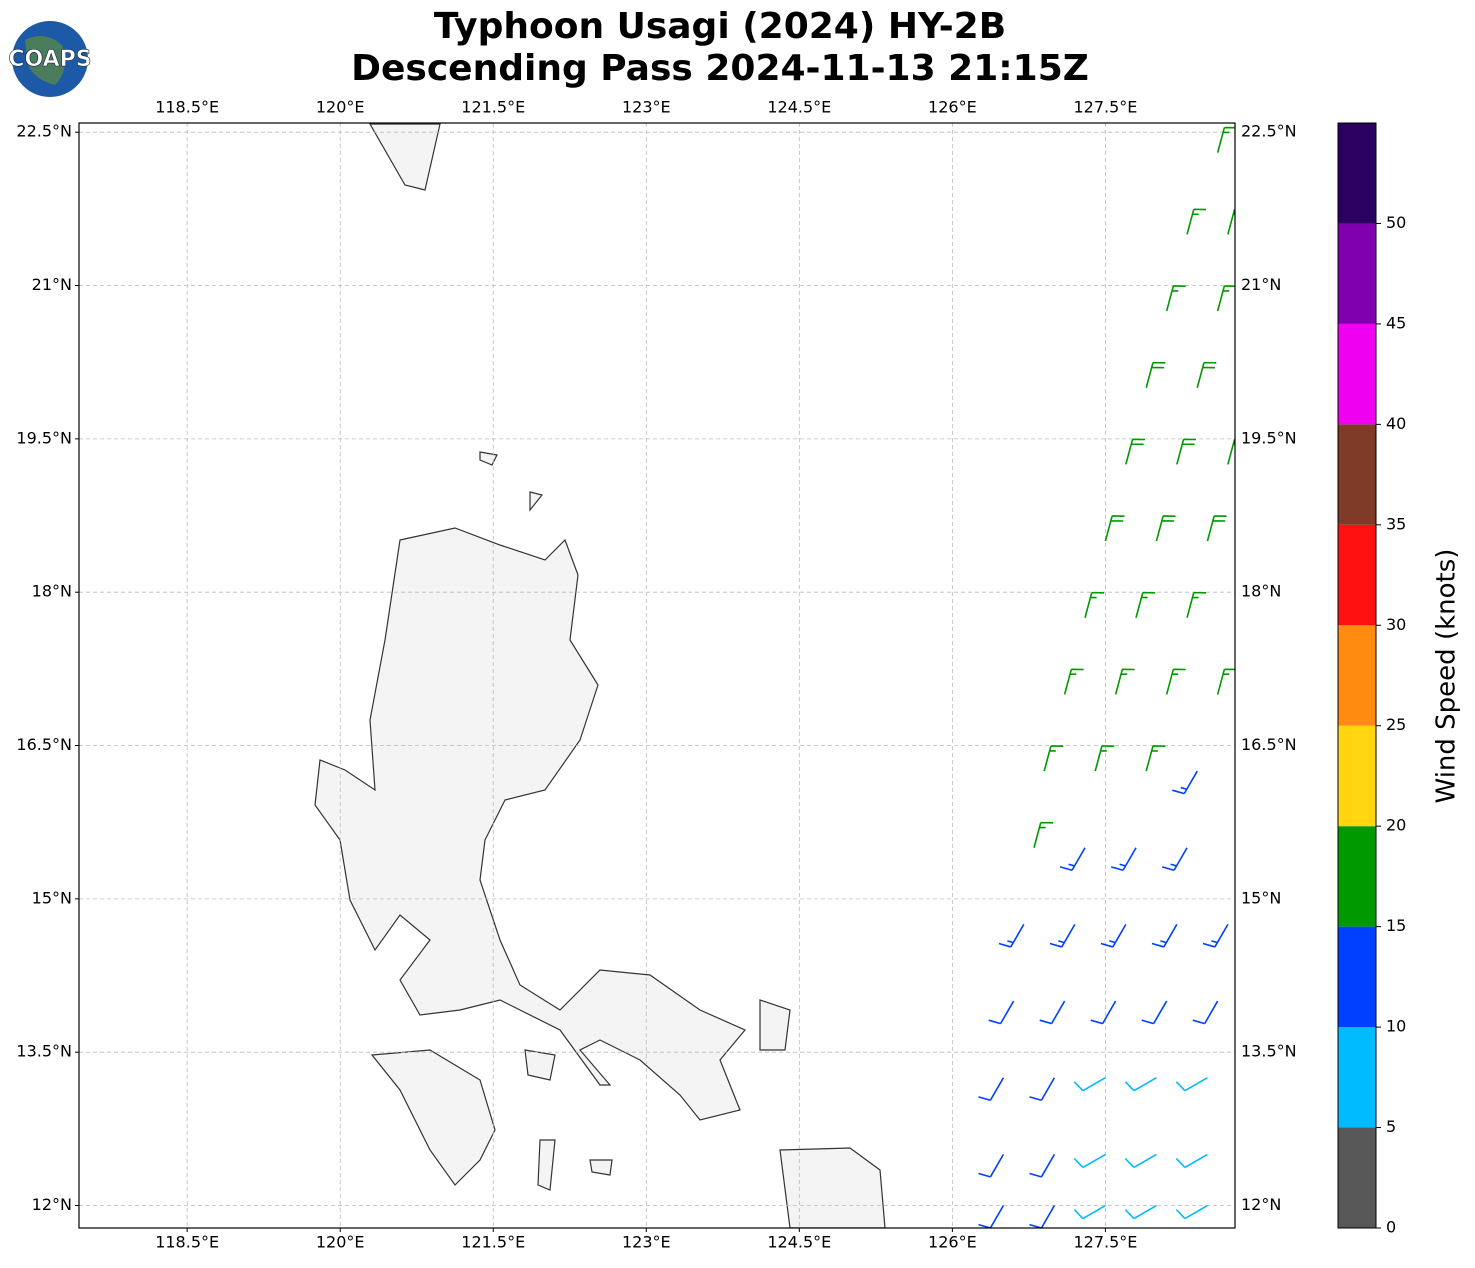 This screenshot has width=1475, height=1268. I want to click on colorbar-tick-label: 50, so click(1396, 222).